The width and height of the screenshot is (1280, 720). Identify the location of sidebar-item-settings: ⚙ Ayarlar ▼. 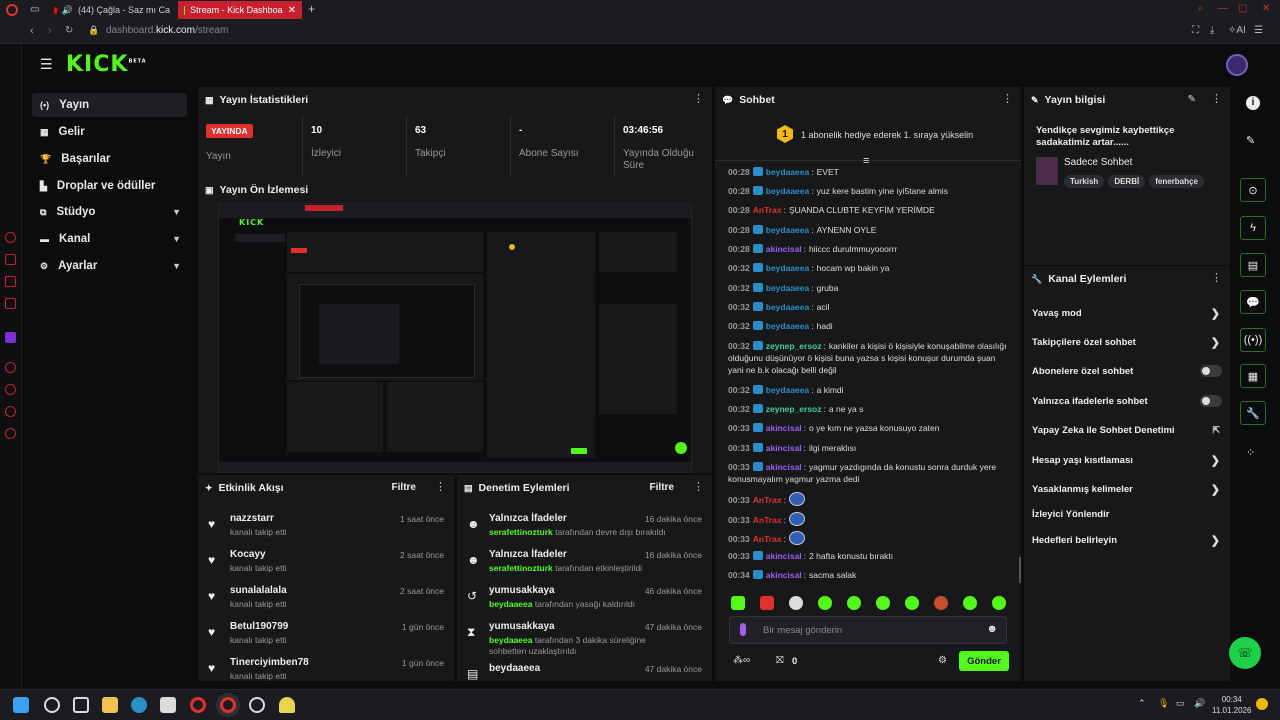
(109, 266).